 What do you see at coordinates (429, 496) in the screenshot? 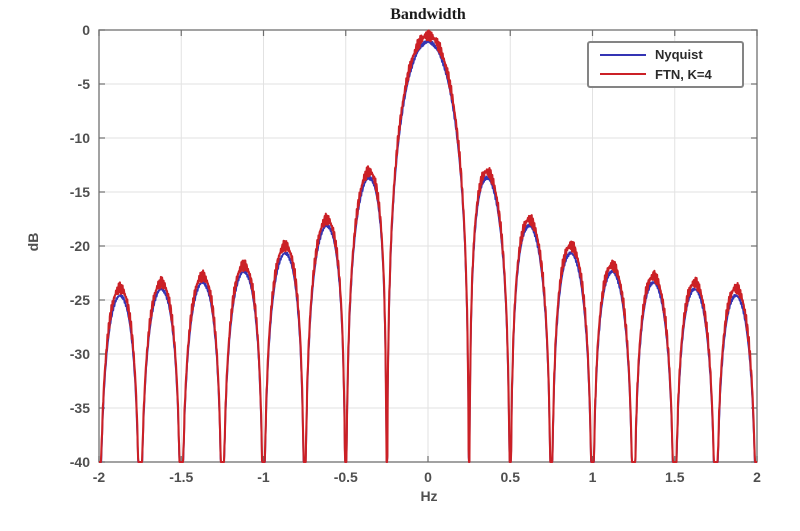
I see `x-axis-label: Hz` at bounding box center [429, 496].